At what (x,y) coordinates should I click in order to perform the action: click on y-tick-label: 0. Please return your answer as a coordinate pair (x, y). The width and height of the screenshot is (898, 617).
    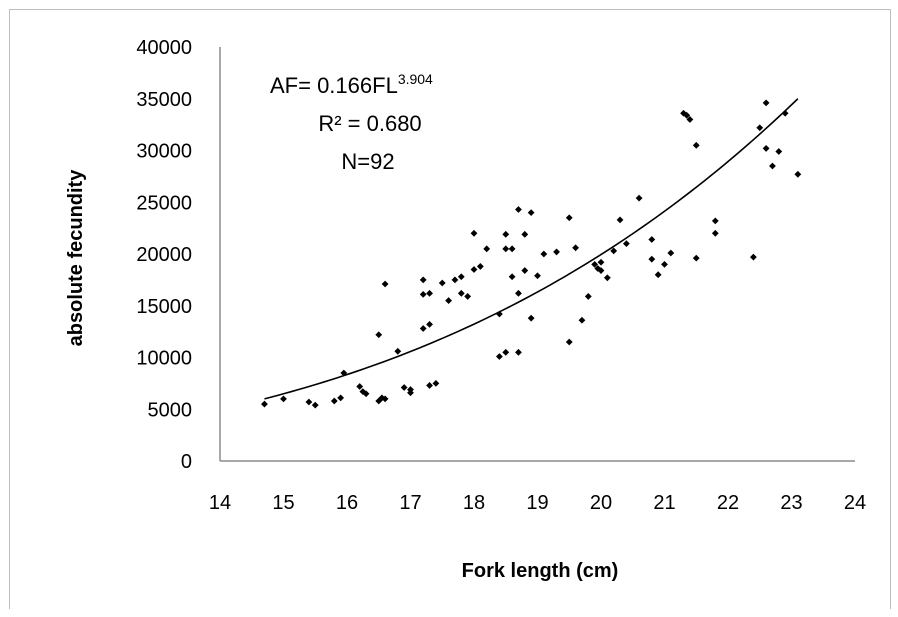
    Looking at the image, I should click on (186, 462).